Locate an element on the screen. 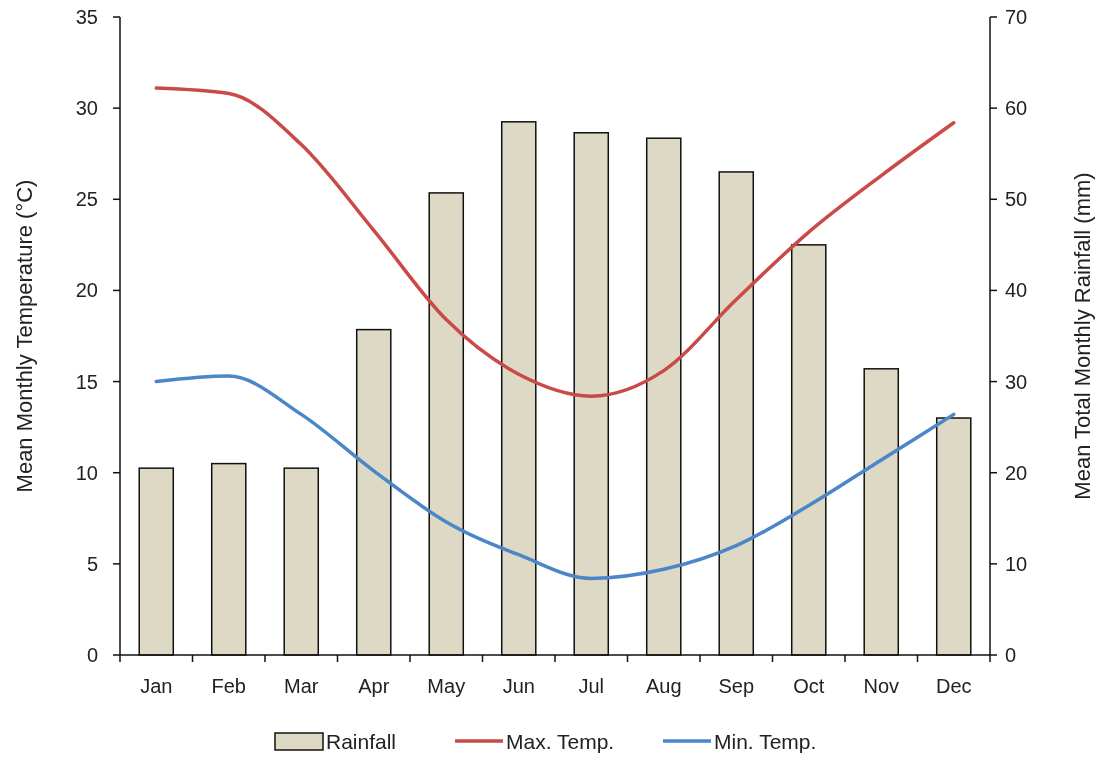 This screenshot has height=760, width=1104. legend-label: Max. Temp. is located at coordinates (560, 741).